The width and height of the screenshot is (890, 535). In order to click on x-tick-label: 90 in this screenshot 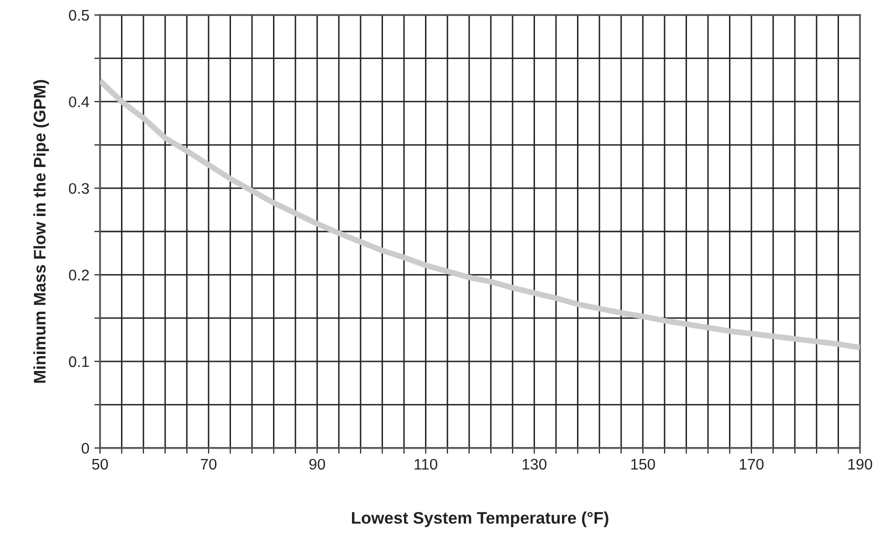, I will do `click(317, 464)`.